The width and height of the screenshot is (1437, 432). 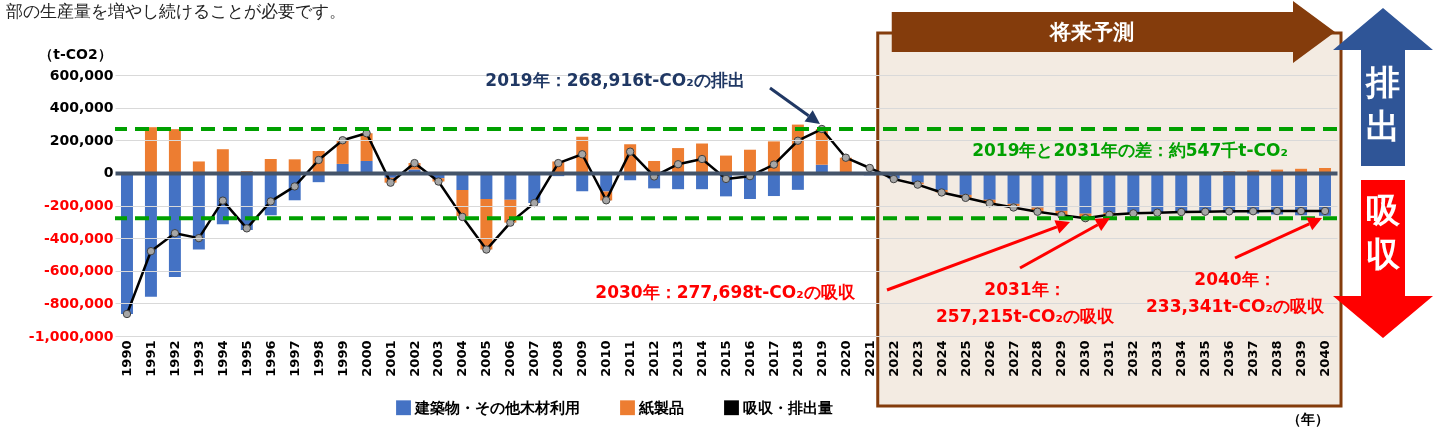 What do you see at coordinates (462, 358) in the screenshot?
I see `x-tick-label: 2004` at bounding box center [462, 358].